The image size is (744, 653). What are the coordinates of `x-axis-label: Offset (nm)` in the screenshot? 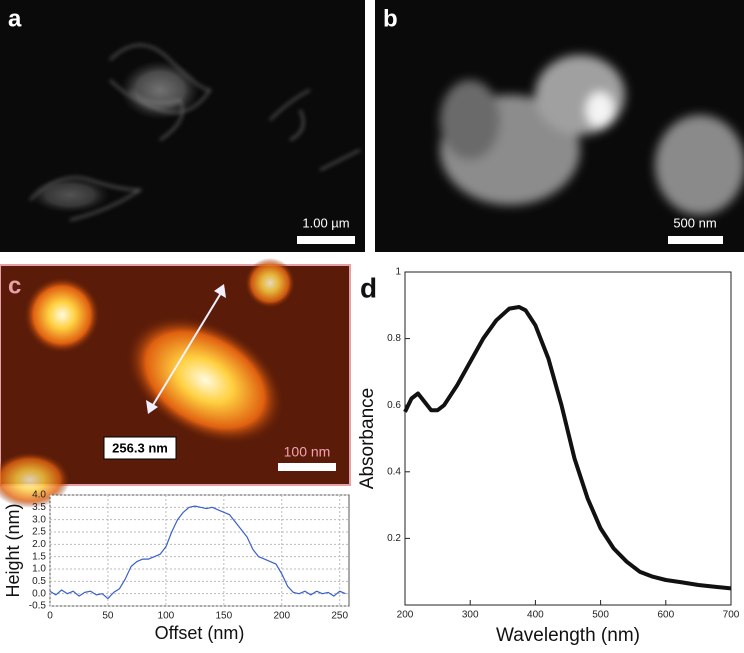 It's located at (200, 633).